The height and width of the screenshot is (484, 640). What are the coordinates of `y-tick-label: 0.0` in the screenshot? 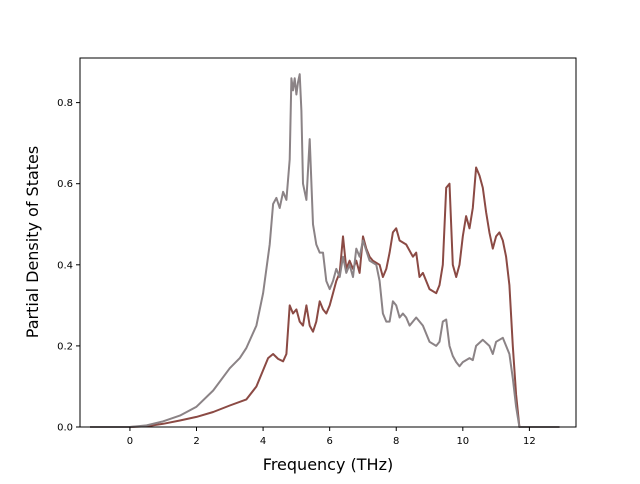 It's located at (65, 428).